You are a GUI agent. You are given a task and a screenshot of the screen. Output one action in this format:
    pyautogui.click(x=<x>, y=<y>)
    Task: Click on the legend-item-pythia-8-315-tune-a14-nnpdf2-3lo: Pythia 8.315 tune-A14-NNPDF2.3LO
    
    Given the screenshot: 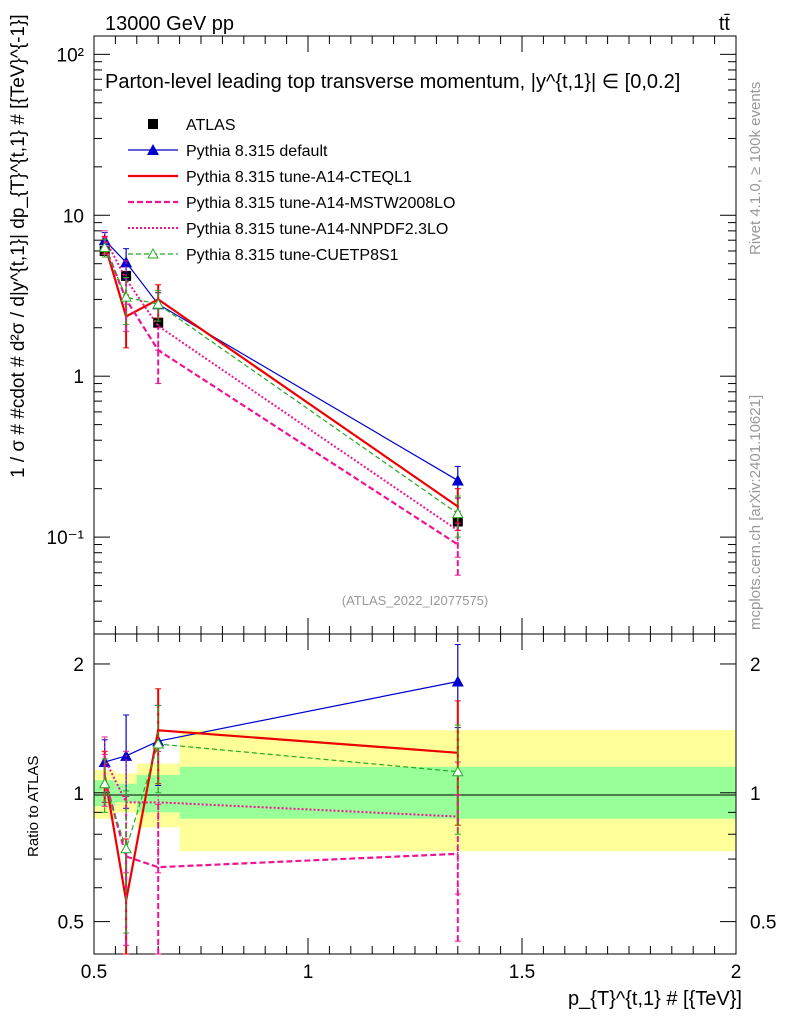 What is the action you would take?
    pyautogui.click(x=288, y=229)
    